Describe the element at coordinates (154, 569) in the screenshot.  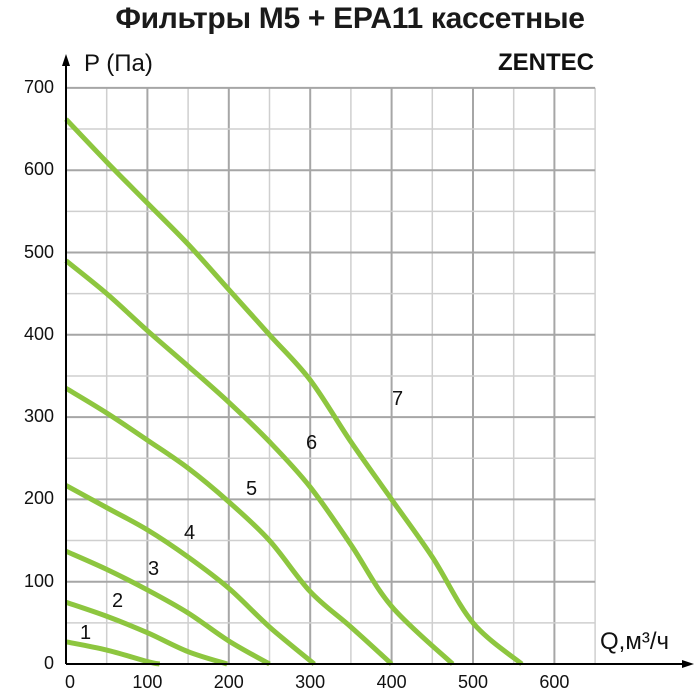
I see `curve-label-3: 3` at that location.